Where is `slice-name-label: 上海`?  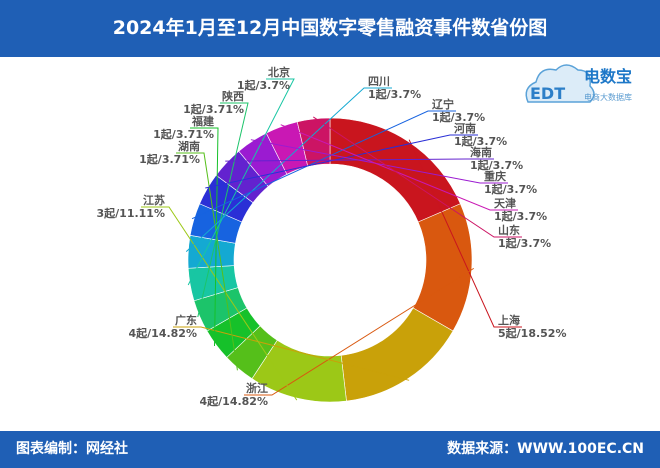
slice-name-label: 上海 is located at coordinates (509, 320).